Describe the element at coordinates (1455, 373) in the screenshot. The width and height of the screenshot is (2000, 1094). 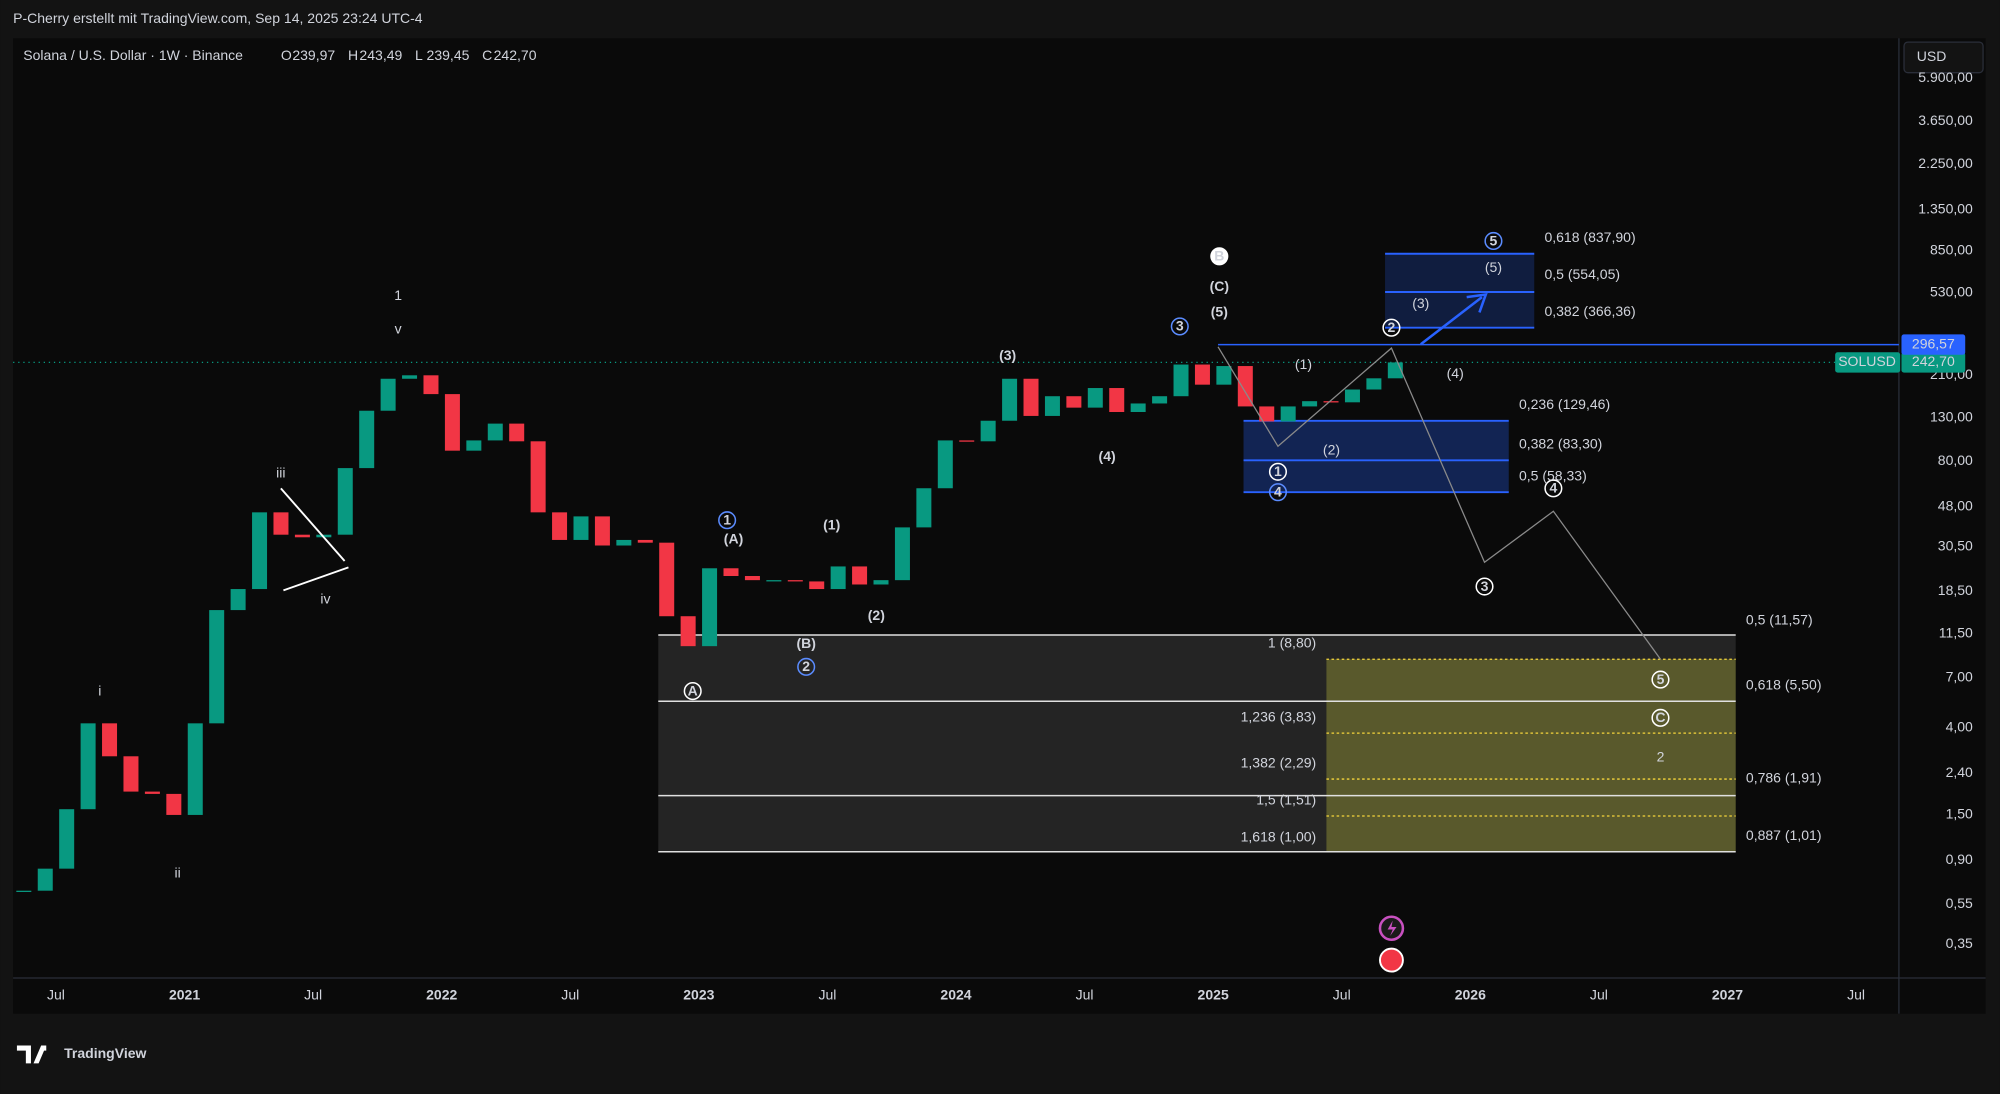
I see `wave-label: (4)` at that location.